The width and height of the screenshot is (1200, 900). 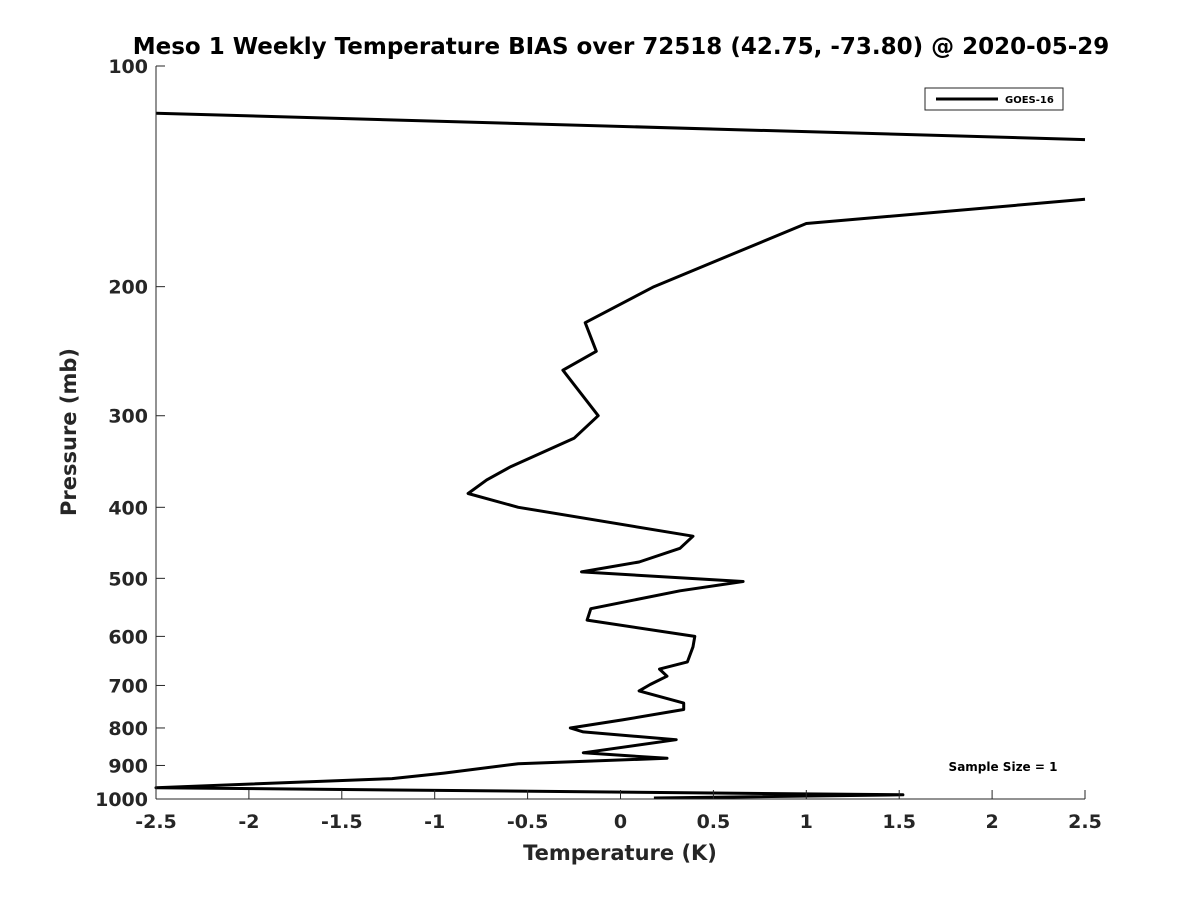 What do you see at coordinates (714, 822) in the screenshot?
I see `x-tick-label: 0.5` at bounding box center [714, 822].